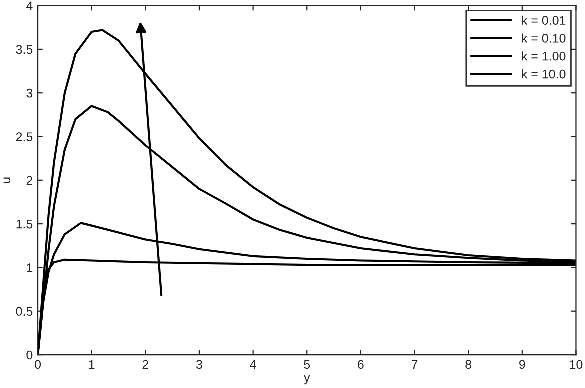 The width and height of the screenshot is (585, 388). I want to click on x-tick-label: 8, so click(469, 365).